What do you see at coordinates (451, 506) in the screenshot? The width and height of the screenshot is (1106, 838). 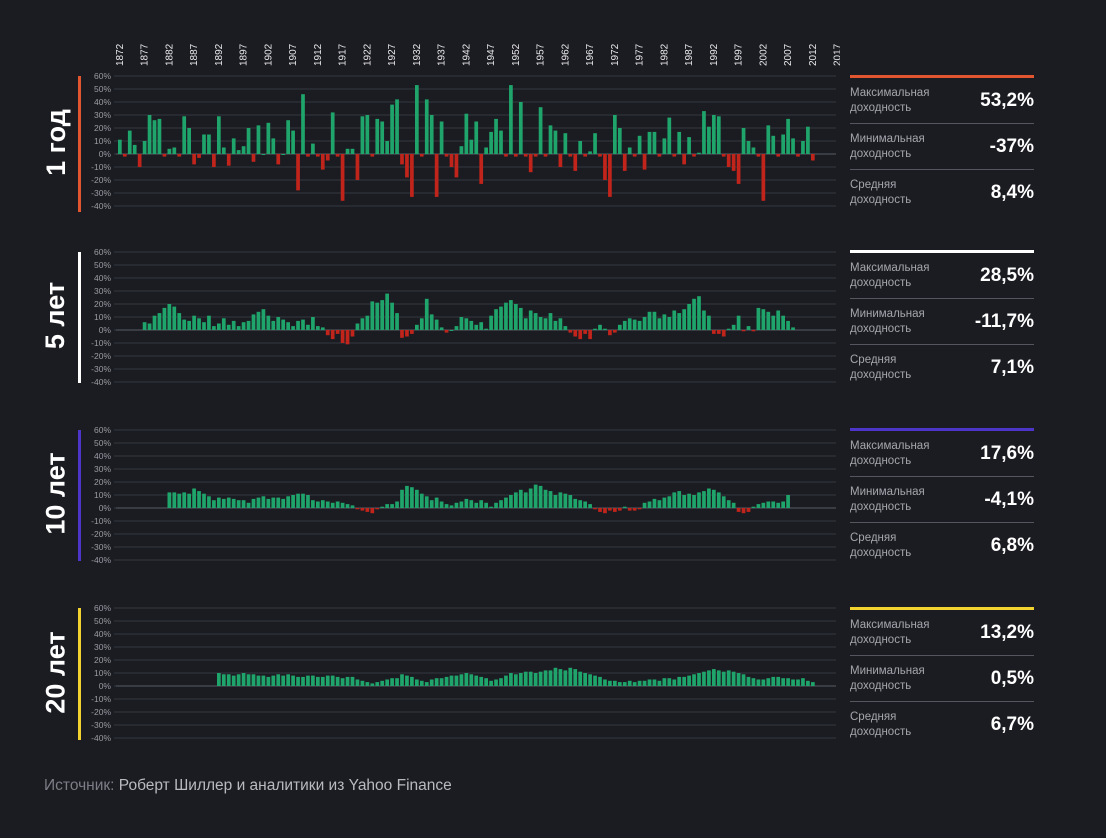 I see `bar-1939` at bounding box center [451, 506].